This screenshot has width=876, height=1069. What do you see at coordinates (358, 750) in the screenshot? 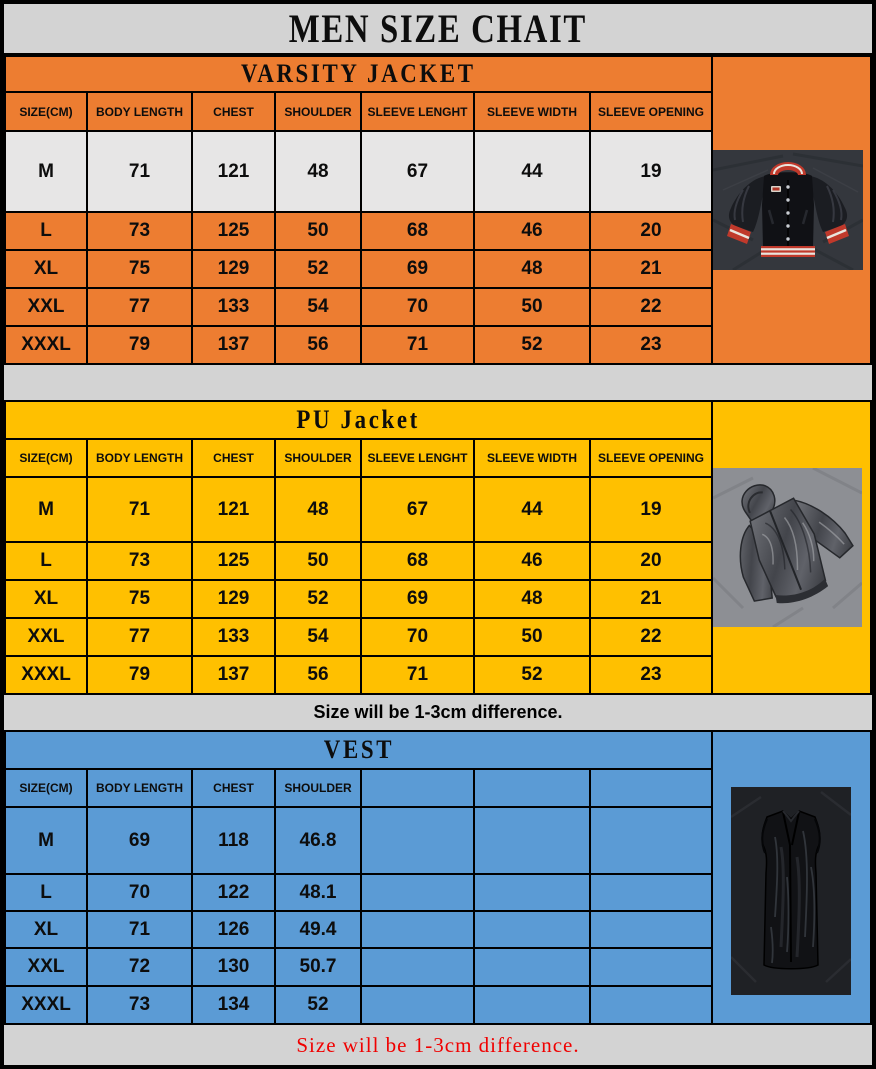
I see `section-title-vest: VEST` at bounding box center [358, 750].